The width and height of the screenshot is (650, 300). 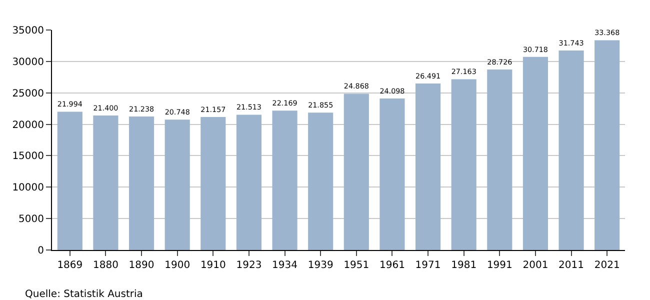 What do you see at coordinates (464, 265) in the screenshot?
I see `x-tick-label: 1981` at bounding box center [464, 265].